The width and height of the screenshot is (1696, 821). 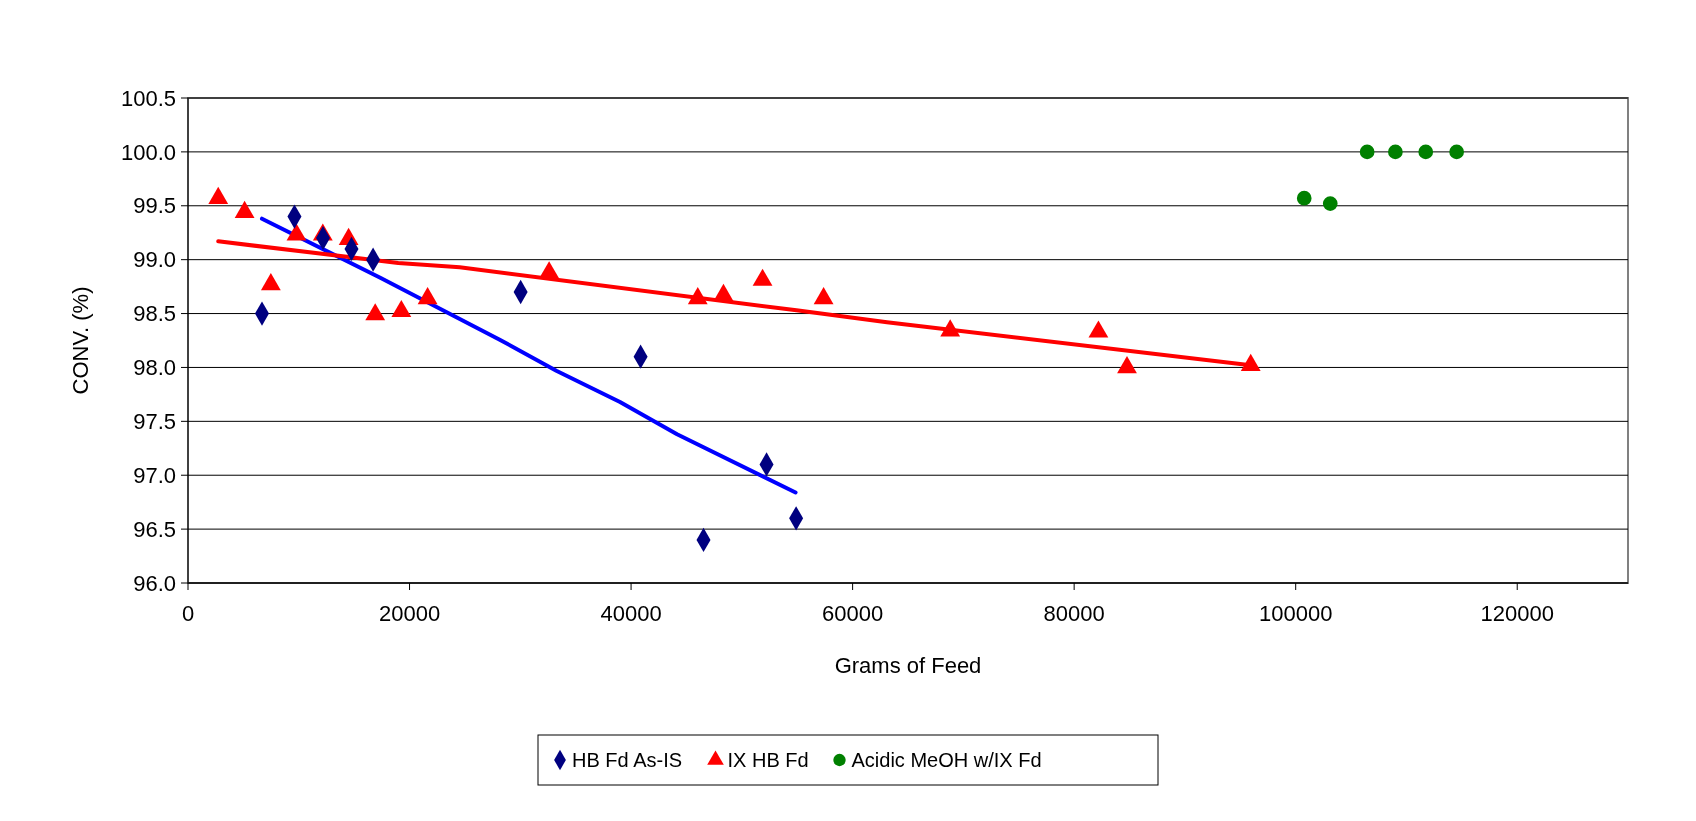 What do you see at coordinates (1074, 613) in the screenshot?
I see `x-tick-label: 80000` at bounding box center [1074, 613].